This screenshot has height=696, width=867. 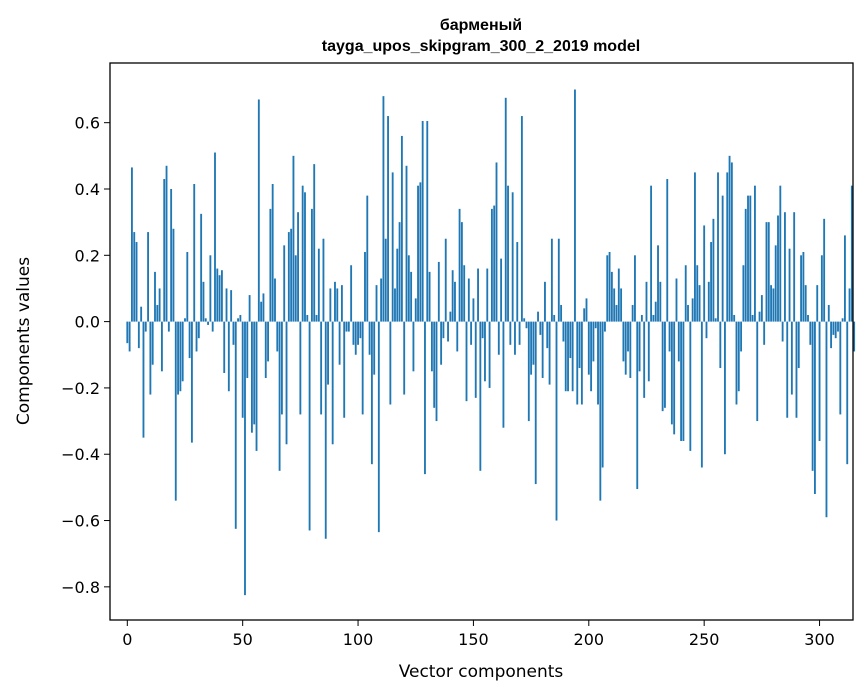 What do you see at coordinates (819, 639) in the screenshot?
I see `x-tick-label: 300` at bounding box center [819, 639].